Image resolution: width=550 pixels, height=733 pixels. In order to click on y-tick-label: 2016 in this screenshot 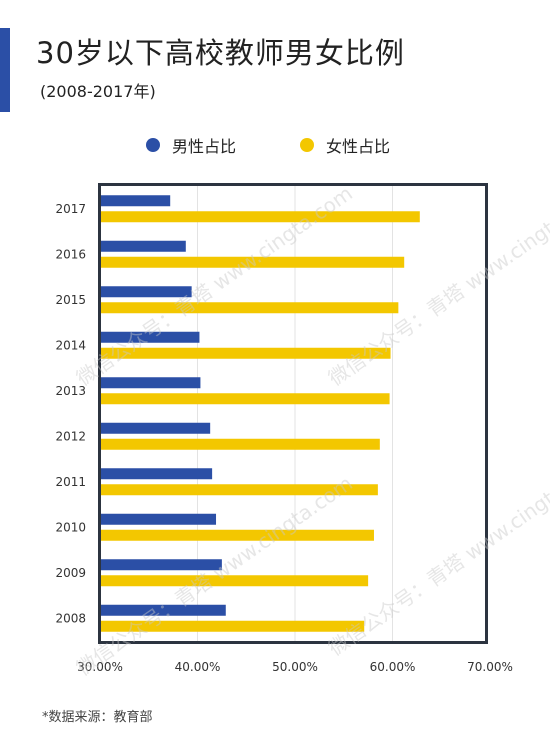, I will do `click(70, 254)`.